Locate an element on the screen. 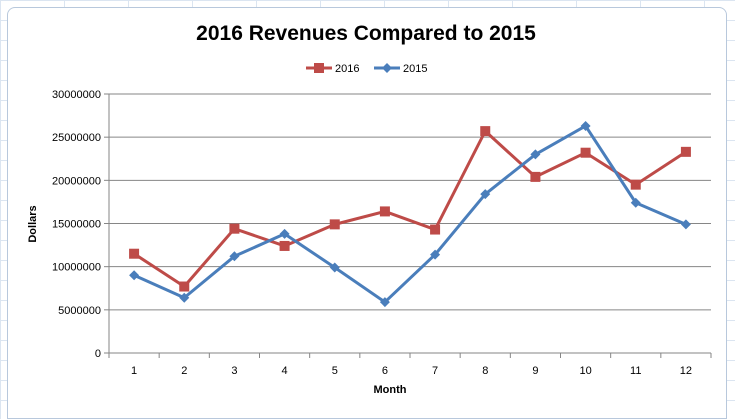  y-tick-label: 10000000 is located at coordinates (76, 268).